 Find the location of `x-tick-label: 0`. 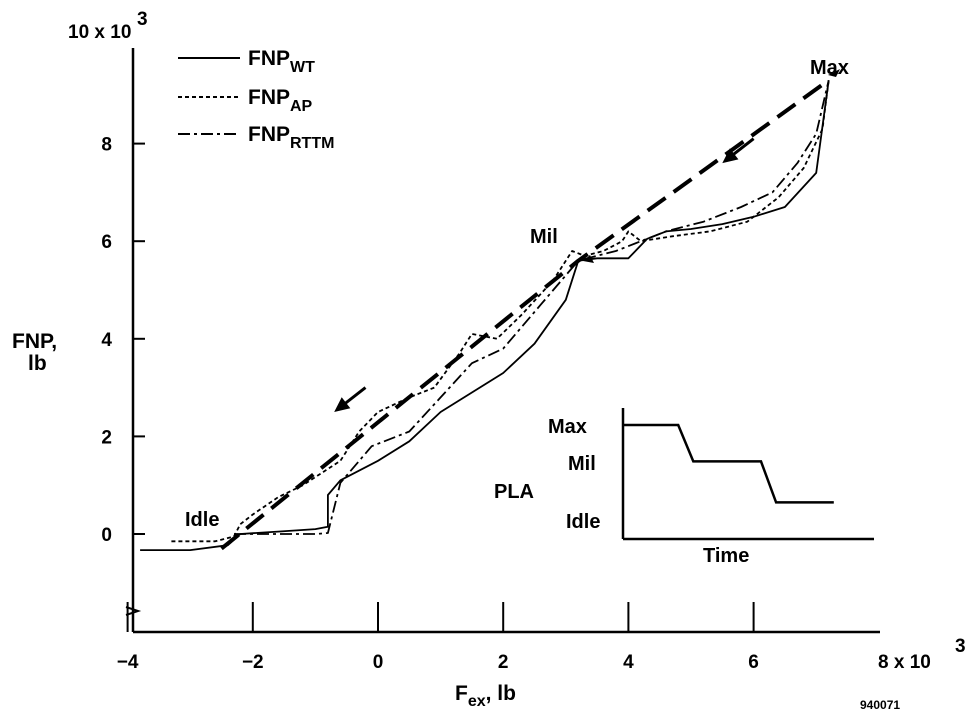

x-tick-label: 0 is located at coordinates (378, 662).